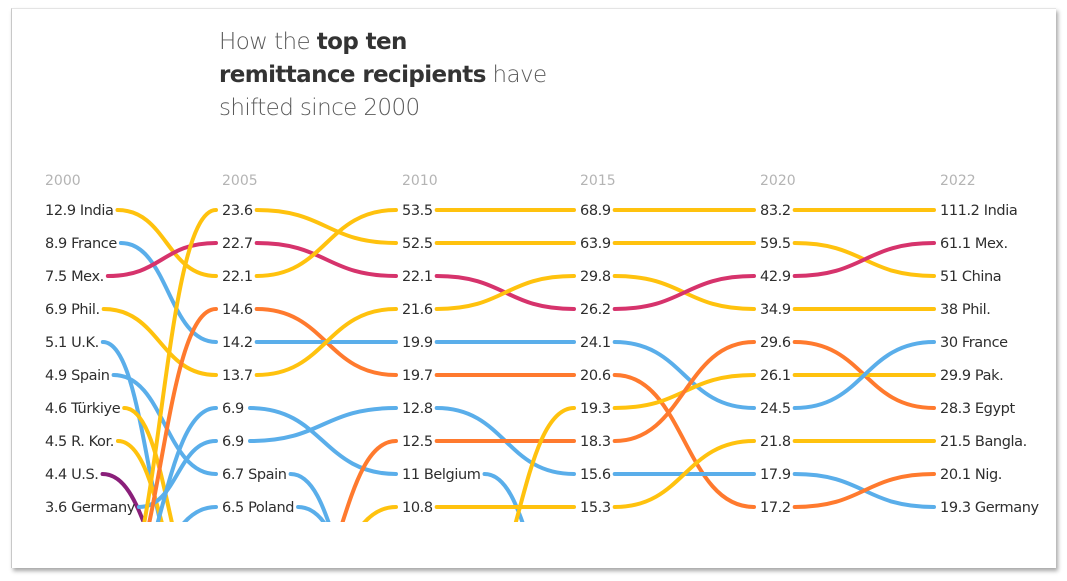 The width and height of the screenshot is (1067, 581). I want to click on title-text-1: How the, so click(268, 42).